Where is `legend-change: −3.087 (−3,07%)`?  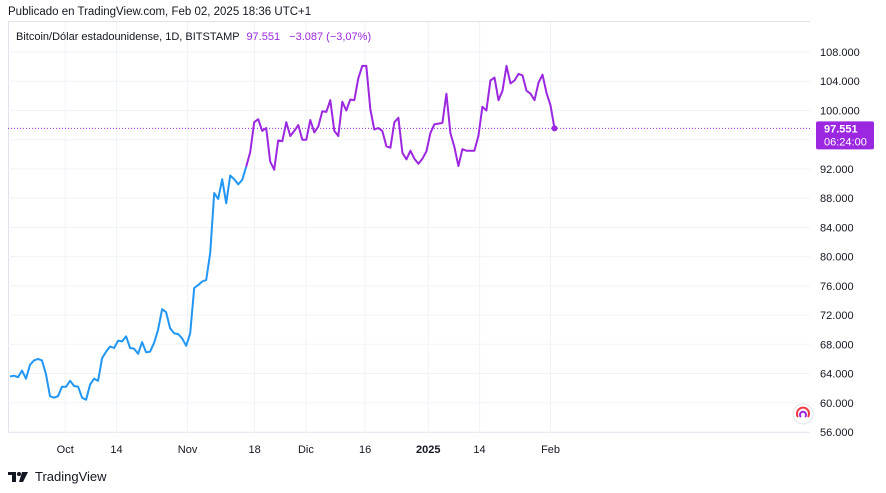 legend-change: −3.087 (−3,07%) is located at coordinates (330, 37).